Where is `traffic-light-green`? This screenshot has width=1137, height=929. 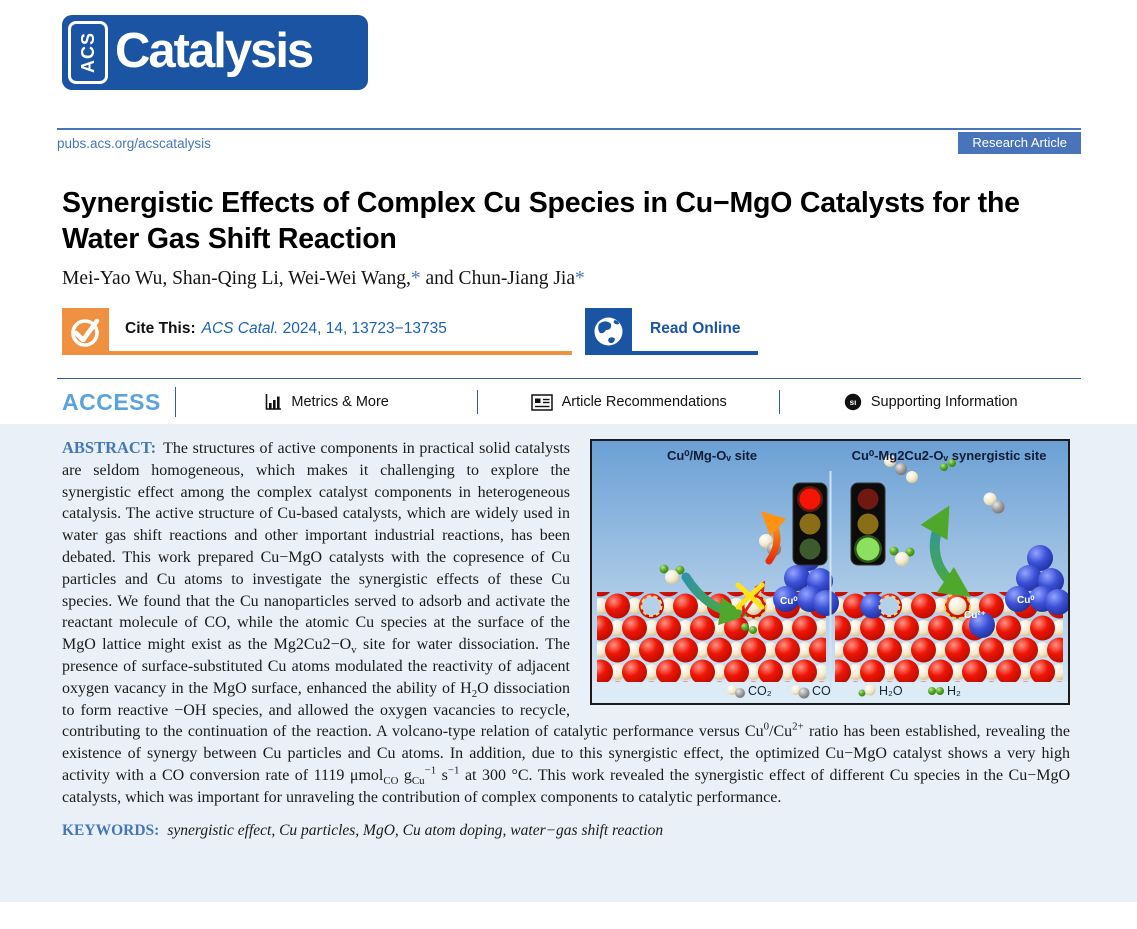
traffic-light-green is located at coordinates (868, 524).